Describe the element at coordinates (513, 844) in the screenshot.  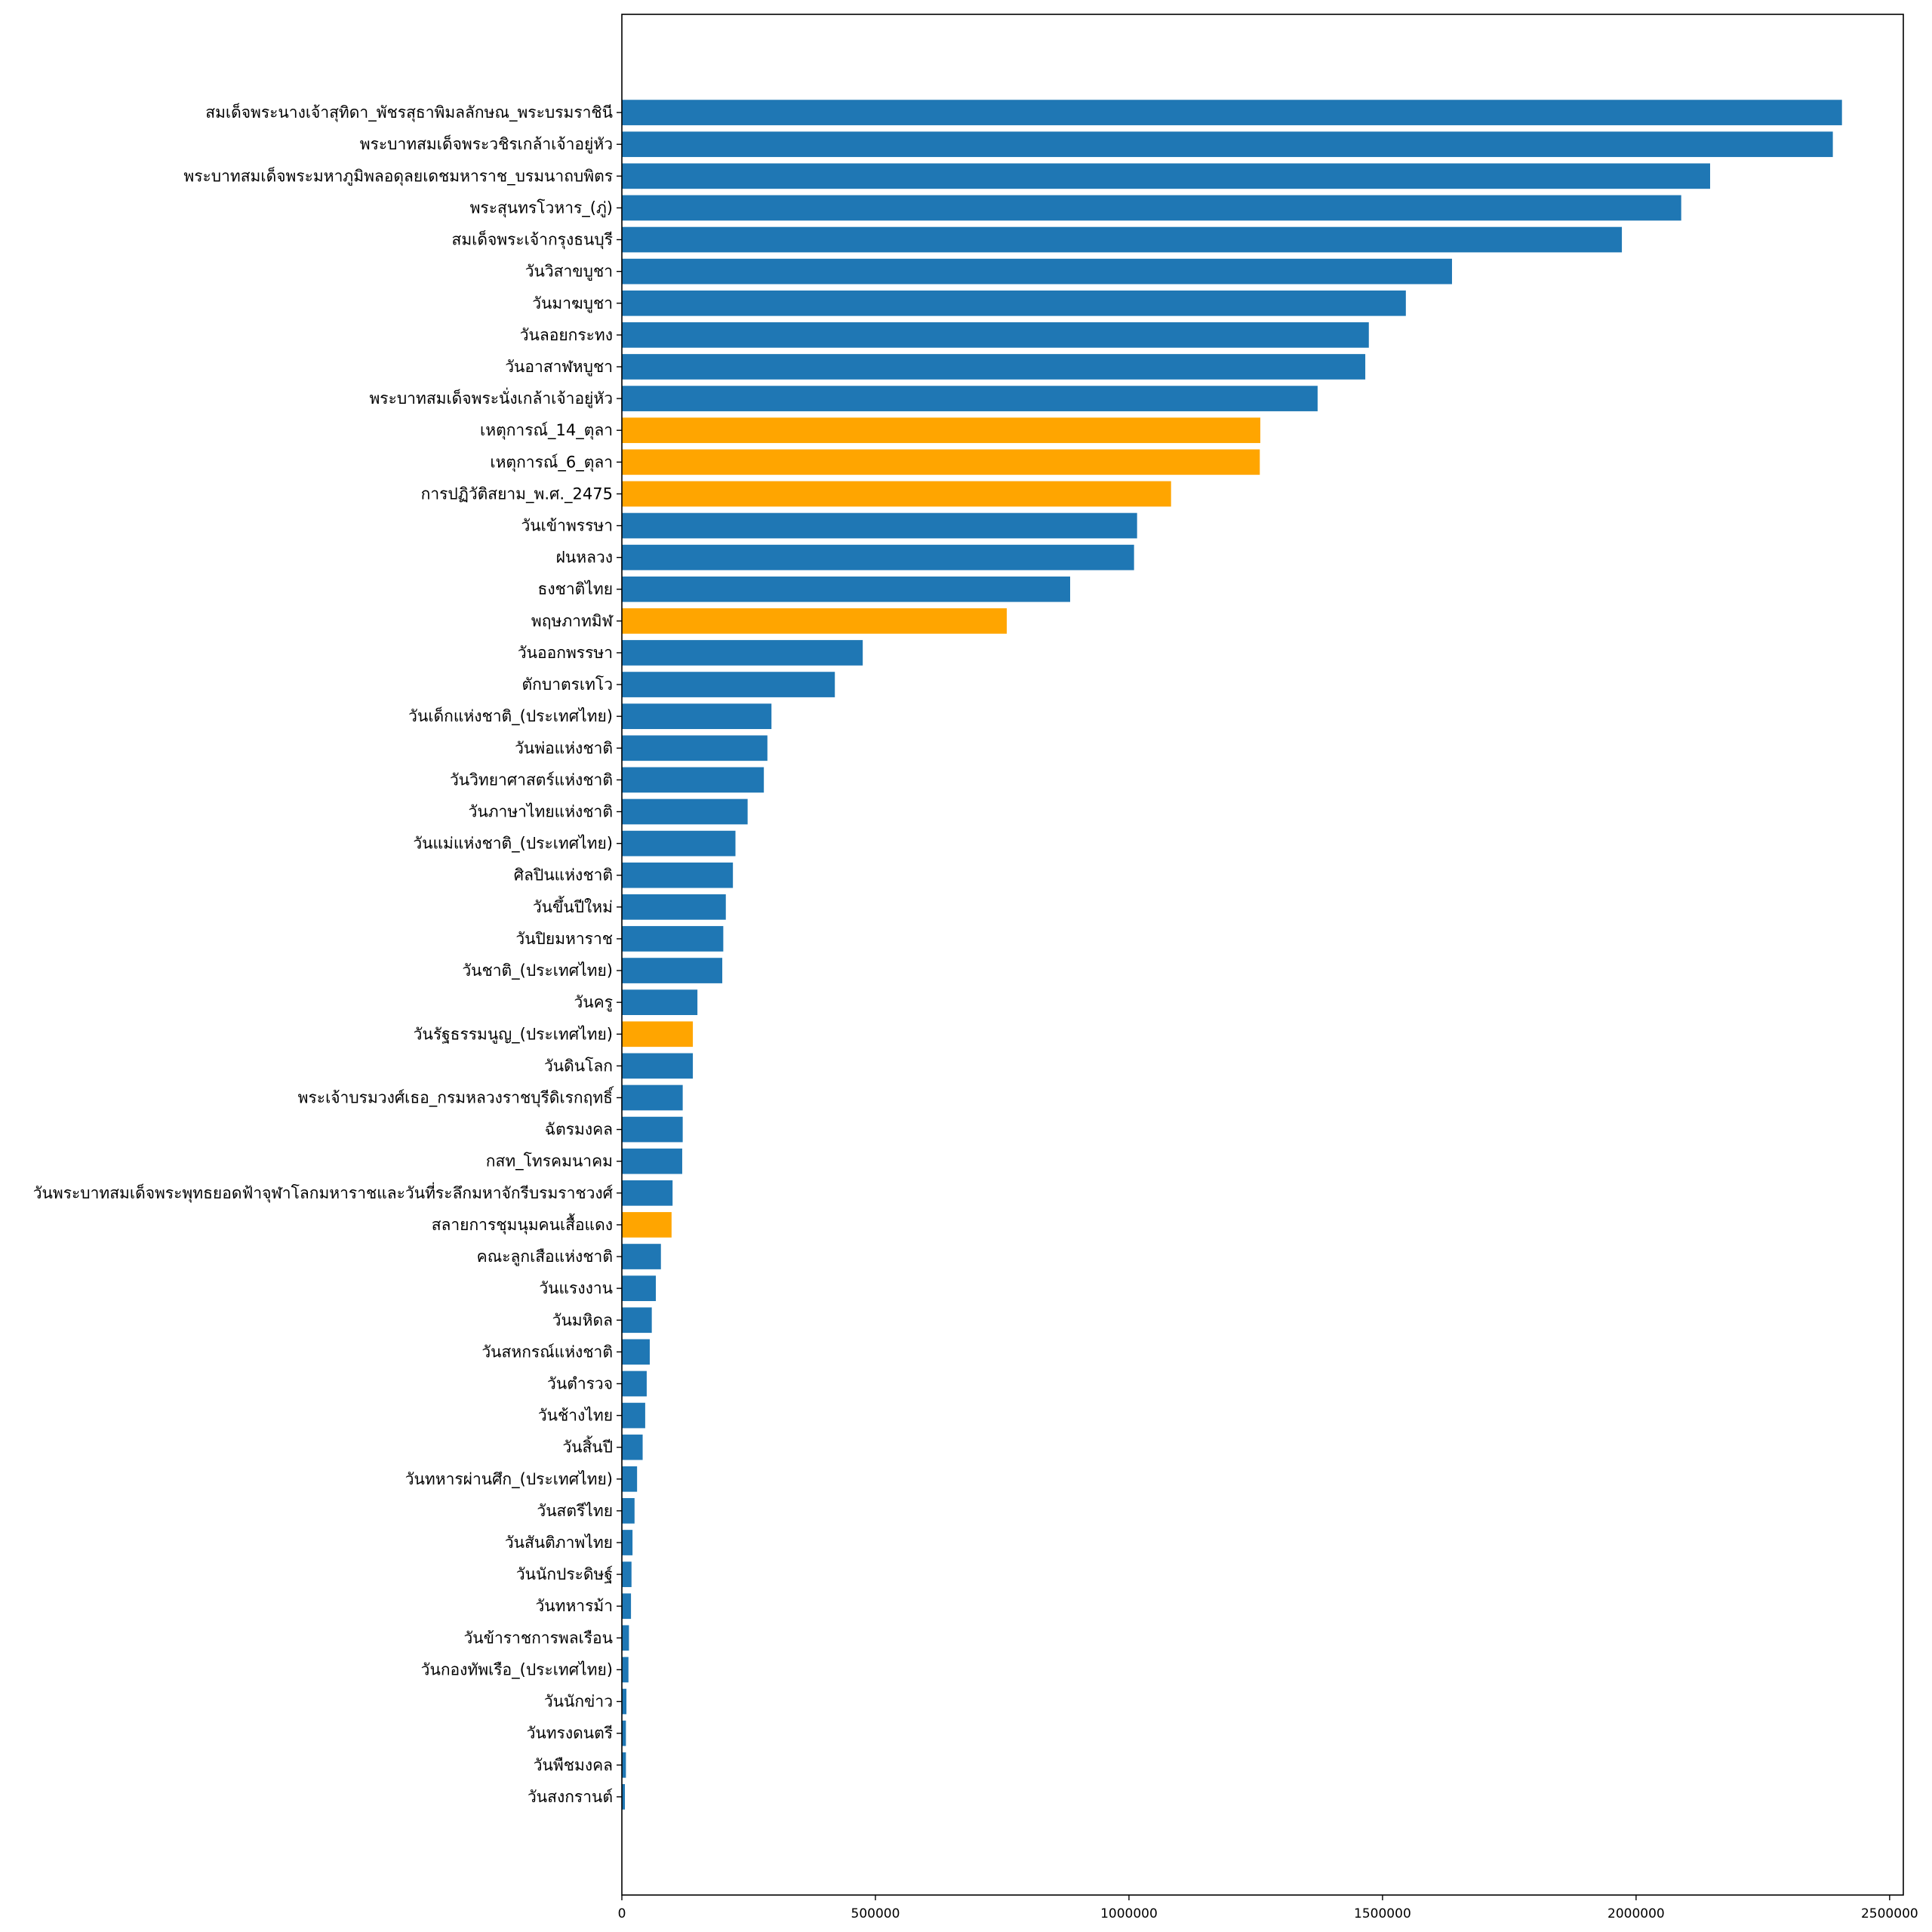
I see `y-tick-label: วันแม่แห่งชาติ_(ประเทศไทย)` at that location.